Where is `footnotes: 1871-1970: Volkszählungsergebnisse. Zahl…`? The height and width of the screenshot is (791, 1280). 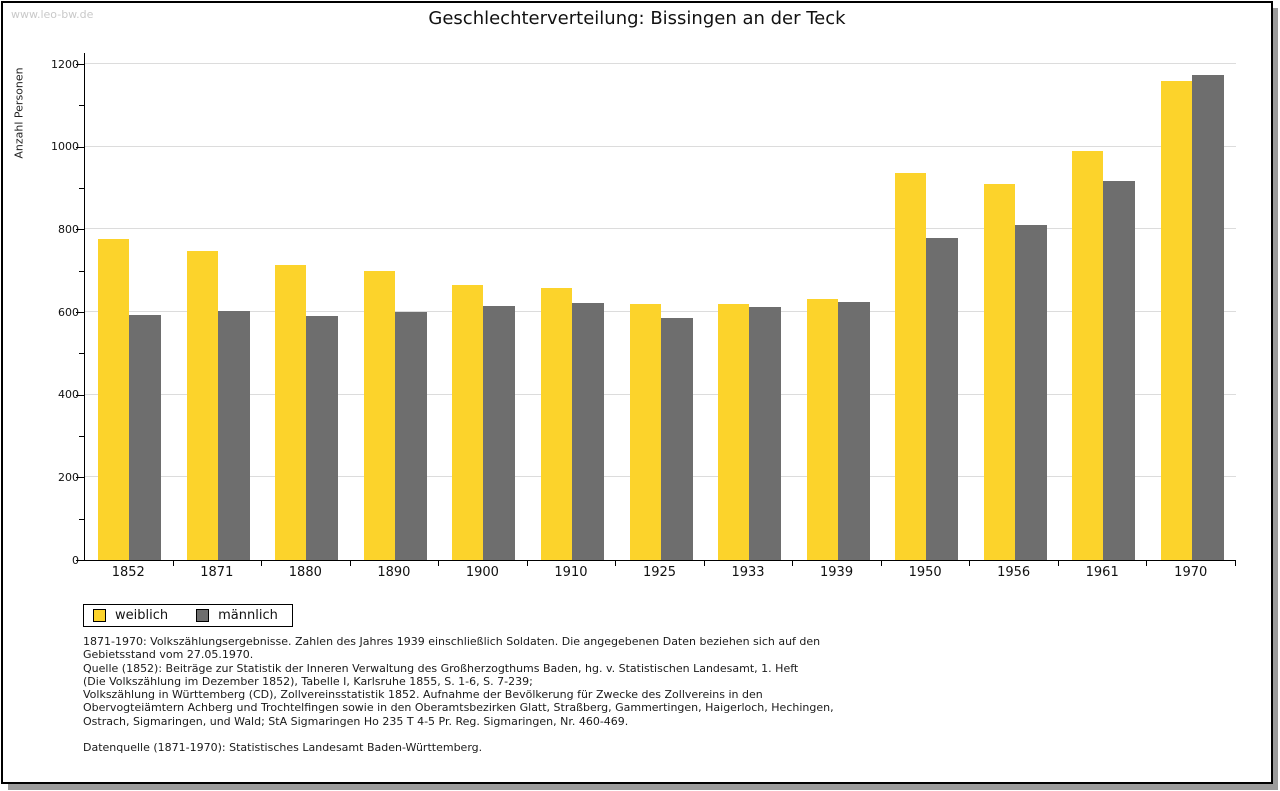
footnotes: 1871-1970: Volkszählungsergebnisse. Zahl… is located at coordinates (668, 695).